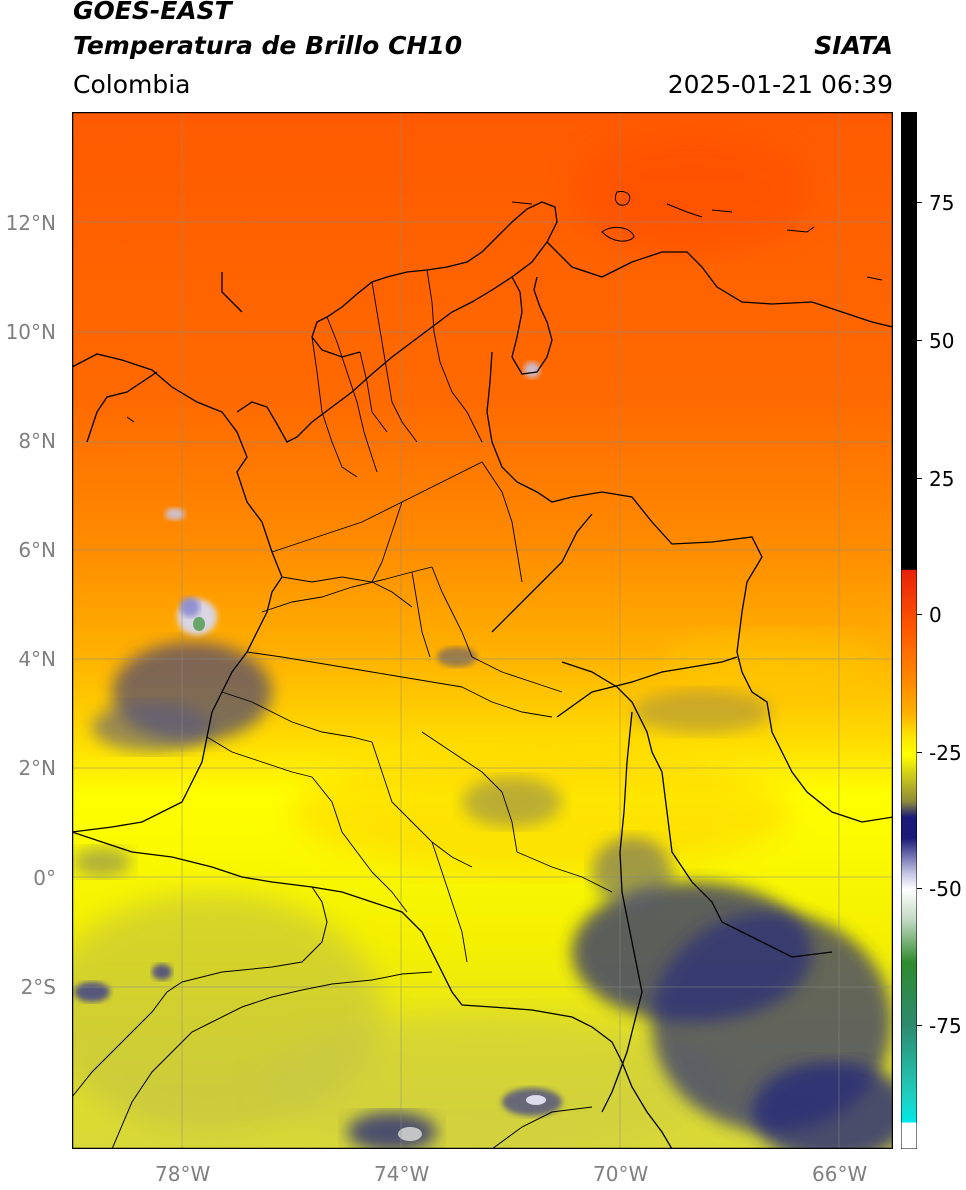  Describe the element at coordinates (919, 752) in the screenshot. I see `colorbar-tick-neg25` at that location.